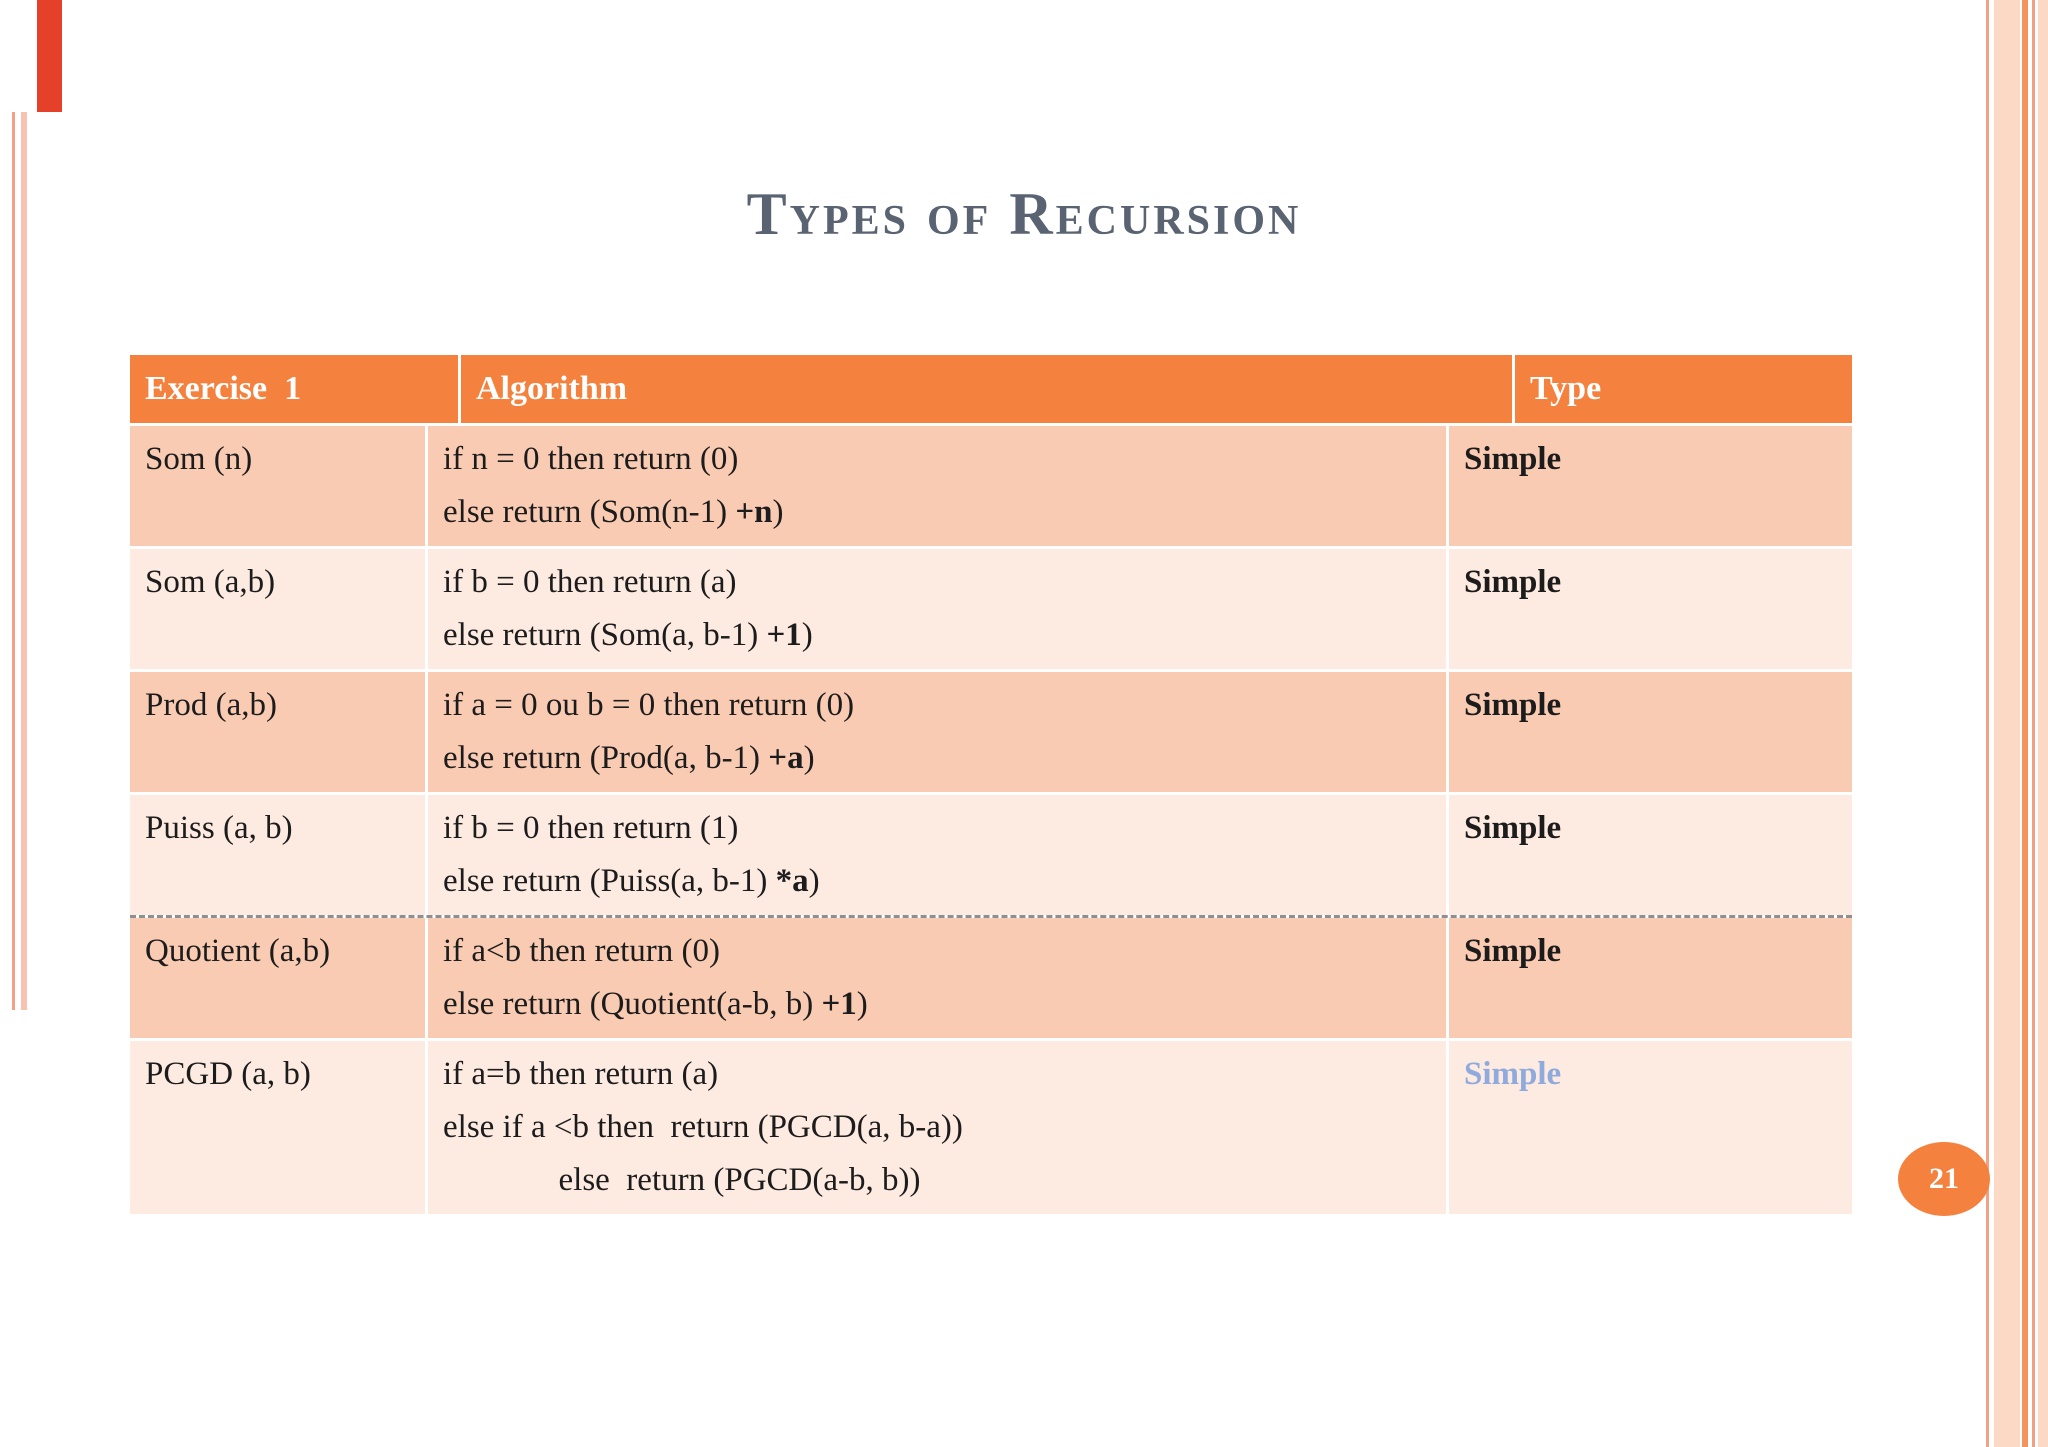 This screenshot has width=2048, height=1447. What do you see at coordinates (295, 389) in the screenshot?
I see `header-exercise: Exercise 1` at bounding box center [295, 389].